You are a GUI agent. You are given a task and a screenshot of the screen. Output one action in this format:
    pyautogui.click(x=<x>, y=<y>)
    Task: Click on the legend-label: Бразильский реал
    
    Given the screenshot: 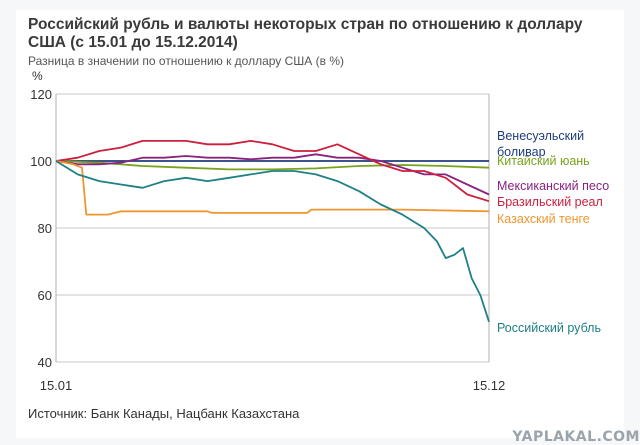 What is the action you would take?
    pyautogui.click(x=550, y=202)
    